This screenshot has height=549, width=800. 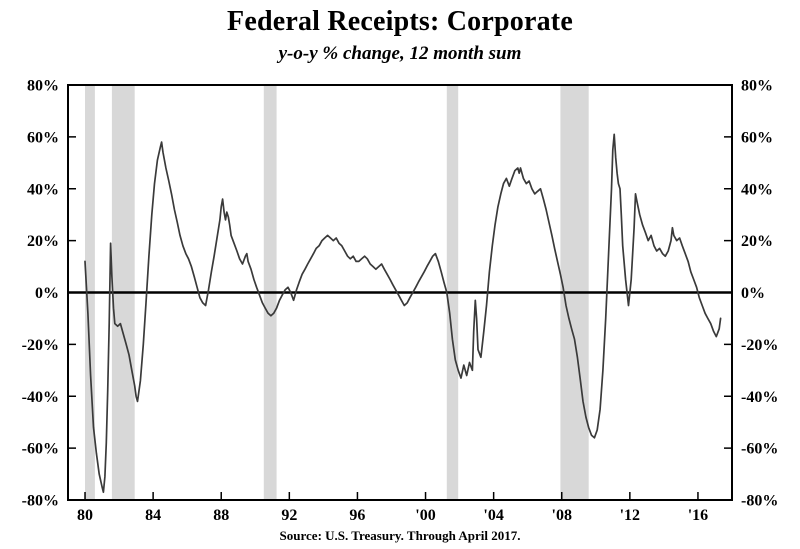 I want to click on chart-subtitle: y-o-y % change, 12 month sum, so click(x=400, y=53).